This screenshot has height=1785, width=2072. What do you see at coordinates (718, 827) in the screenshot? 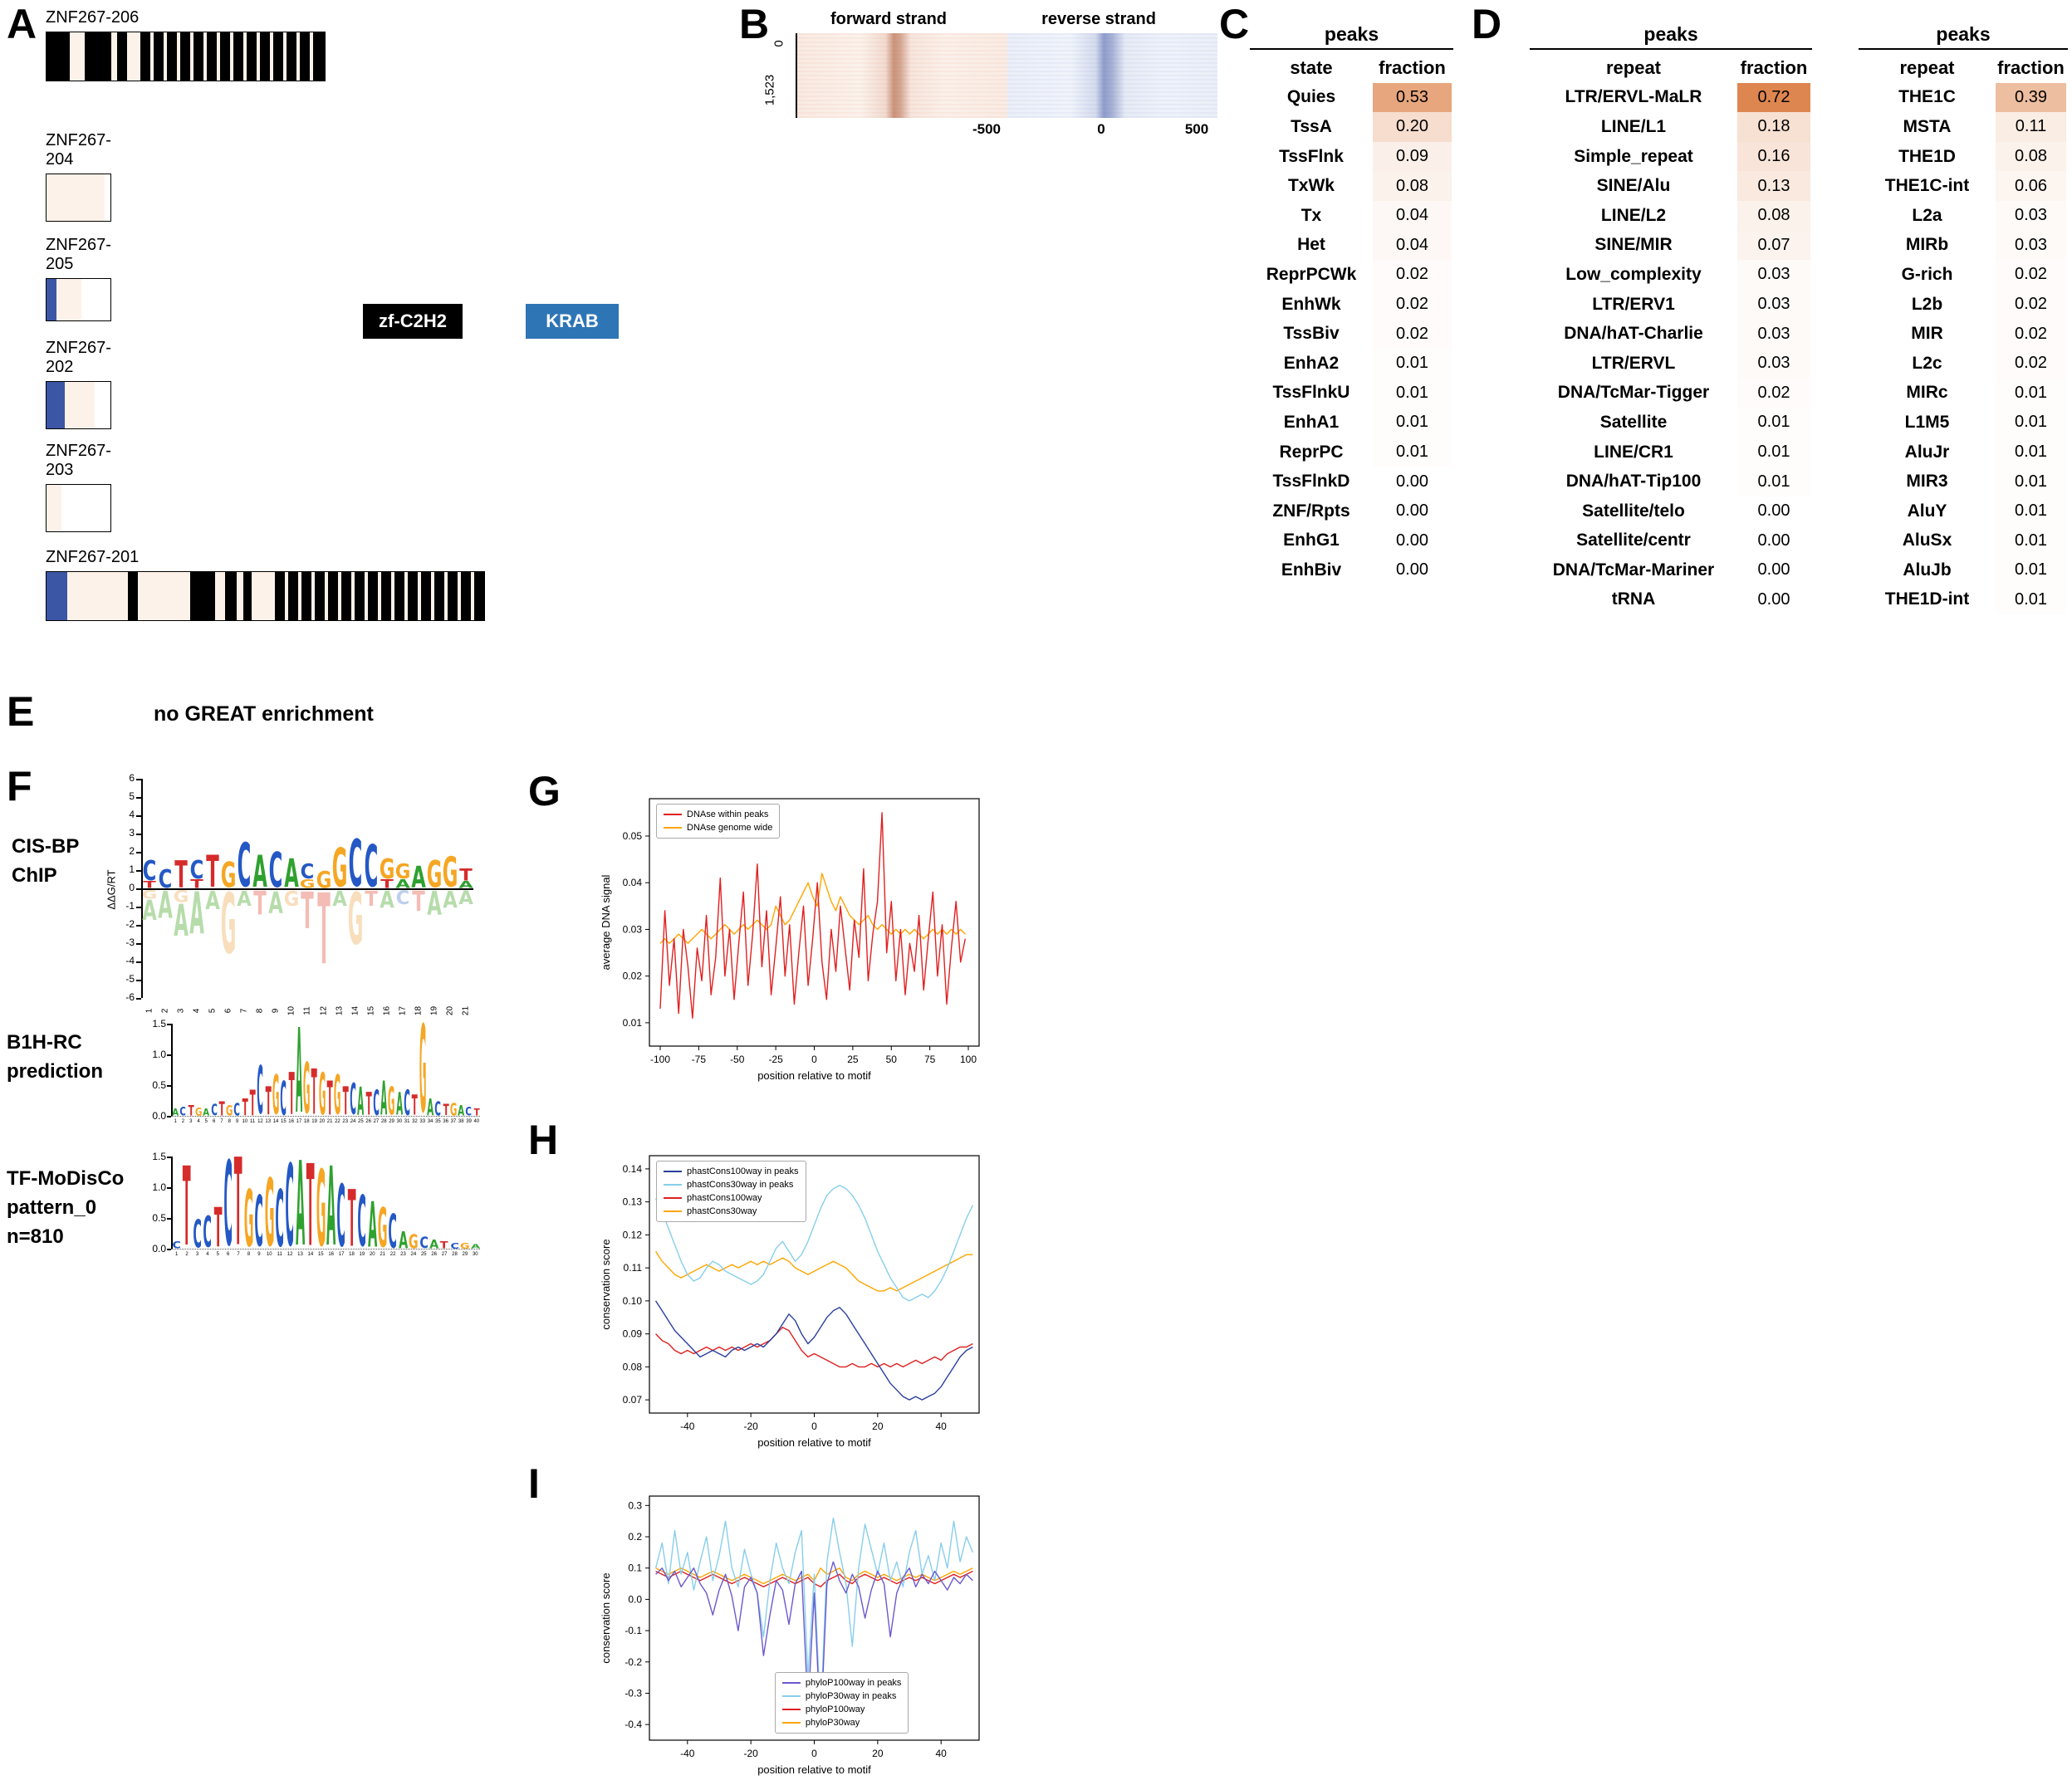
I see `legend-entry: DNAse genome wide` at bounding box center [718, 827].